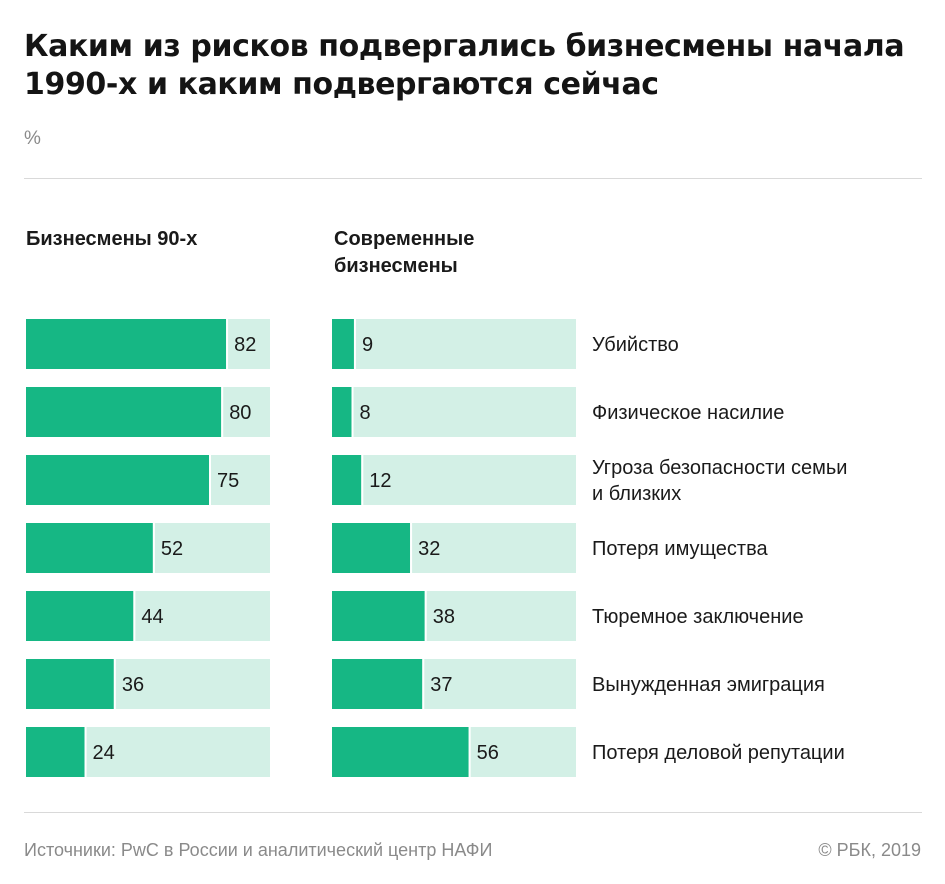  I want to click on category-label: Физическое насилие, so click(688, 413).